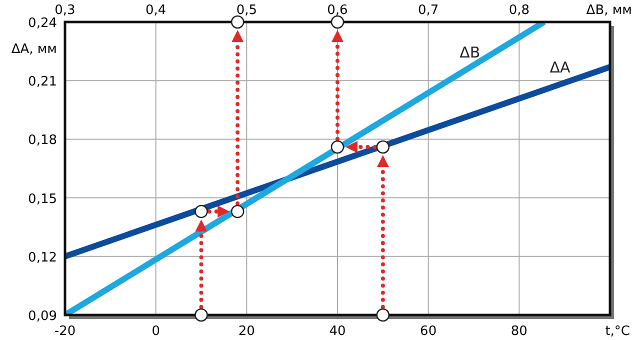 Image resolution: width=640 pixels, height=340 pixels. What do you see at coordinates (42, 316) in the screenshot?
I see `y-tick-label: 0,09` at bounding box center [42, 316].